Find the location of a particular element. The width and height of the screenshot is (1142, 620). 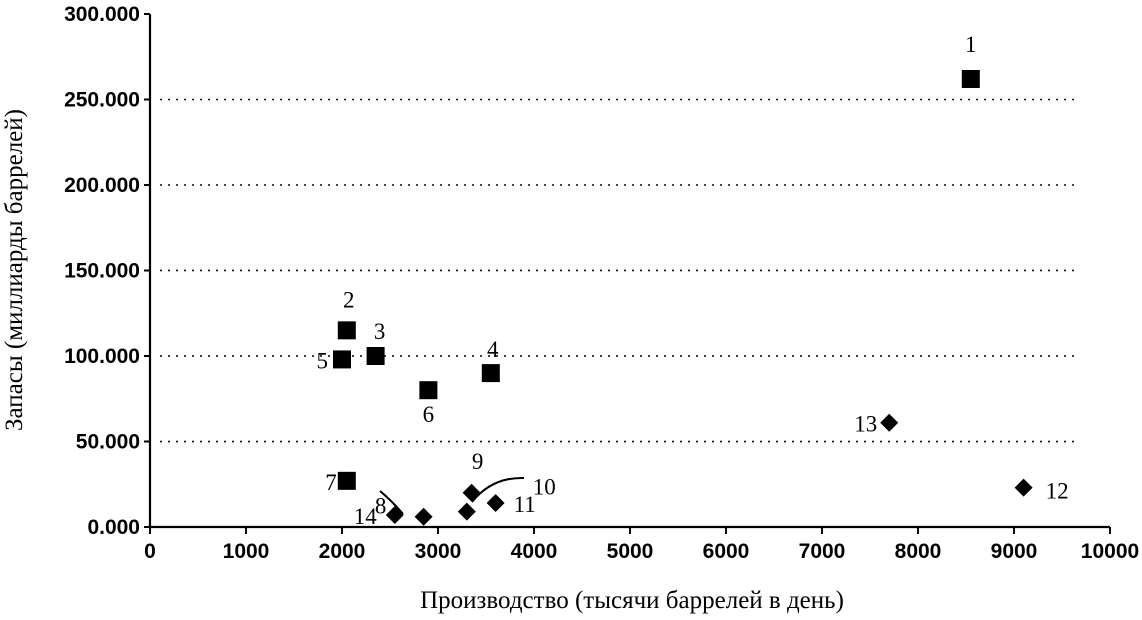

data-label-13: 13 is located at coordinates (865, 424).